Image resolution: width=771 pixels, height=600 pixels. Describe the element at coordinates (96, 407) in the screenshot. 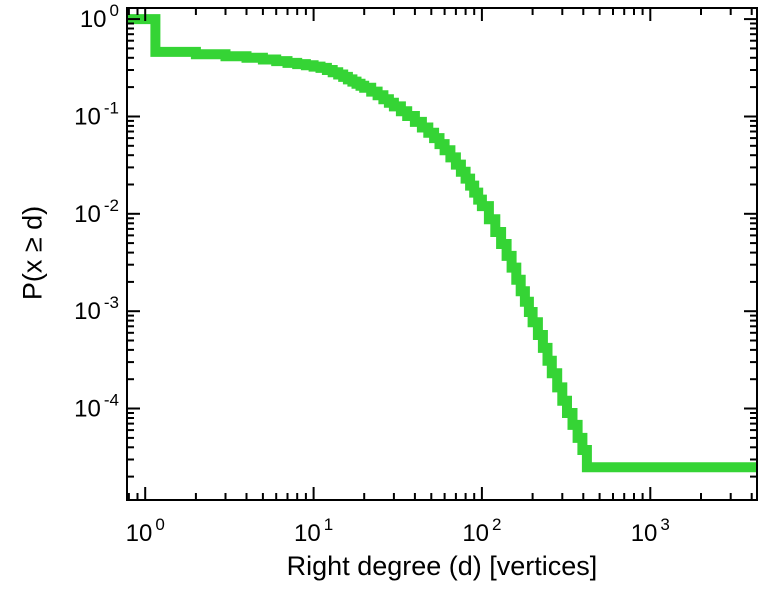

I see `tick-label: 10 -4` at that location.